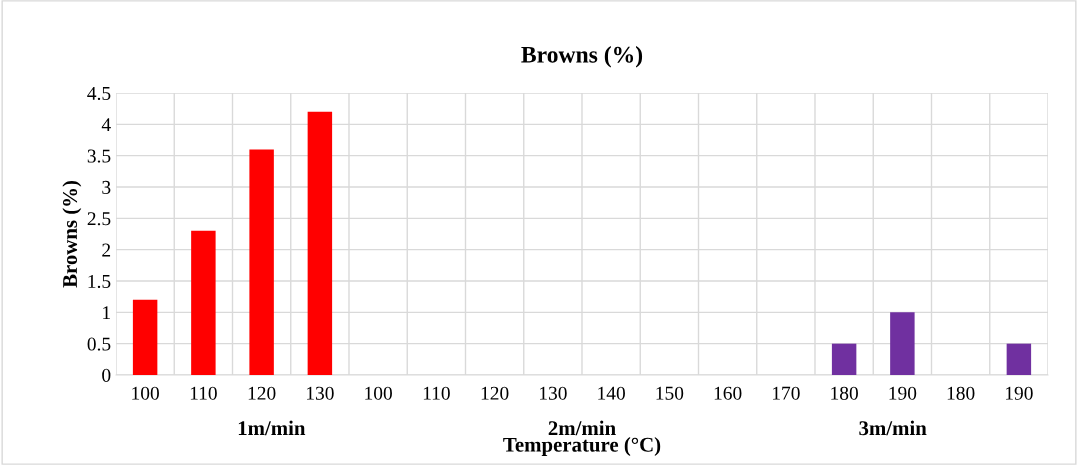 Image resolution: width=1078 pixels, height=465 pixels. I want to click on x-tick-label: 150, so click(670, 393).